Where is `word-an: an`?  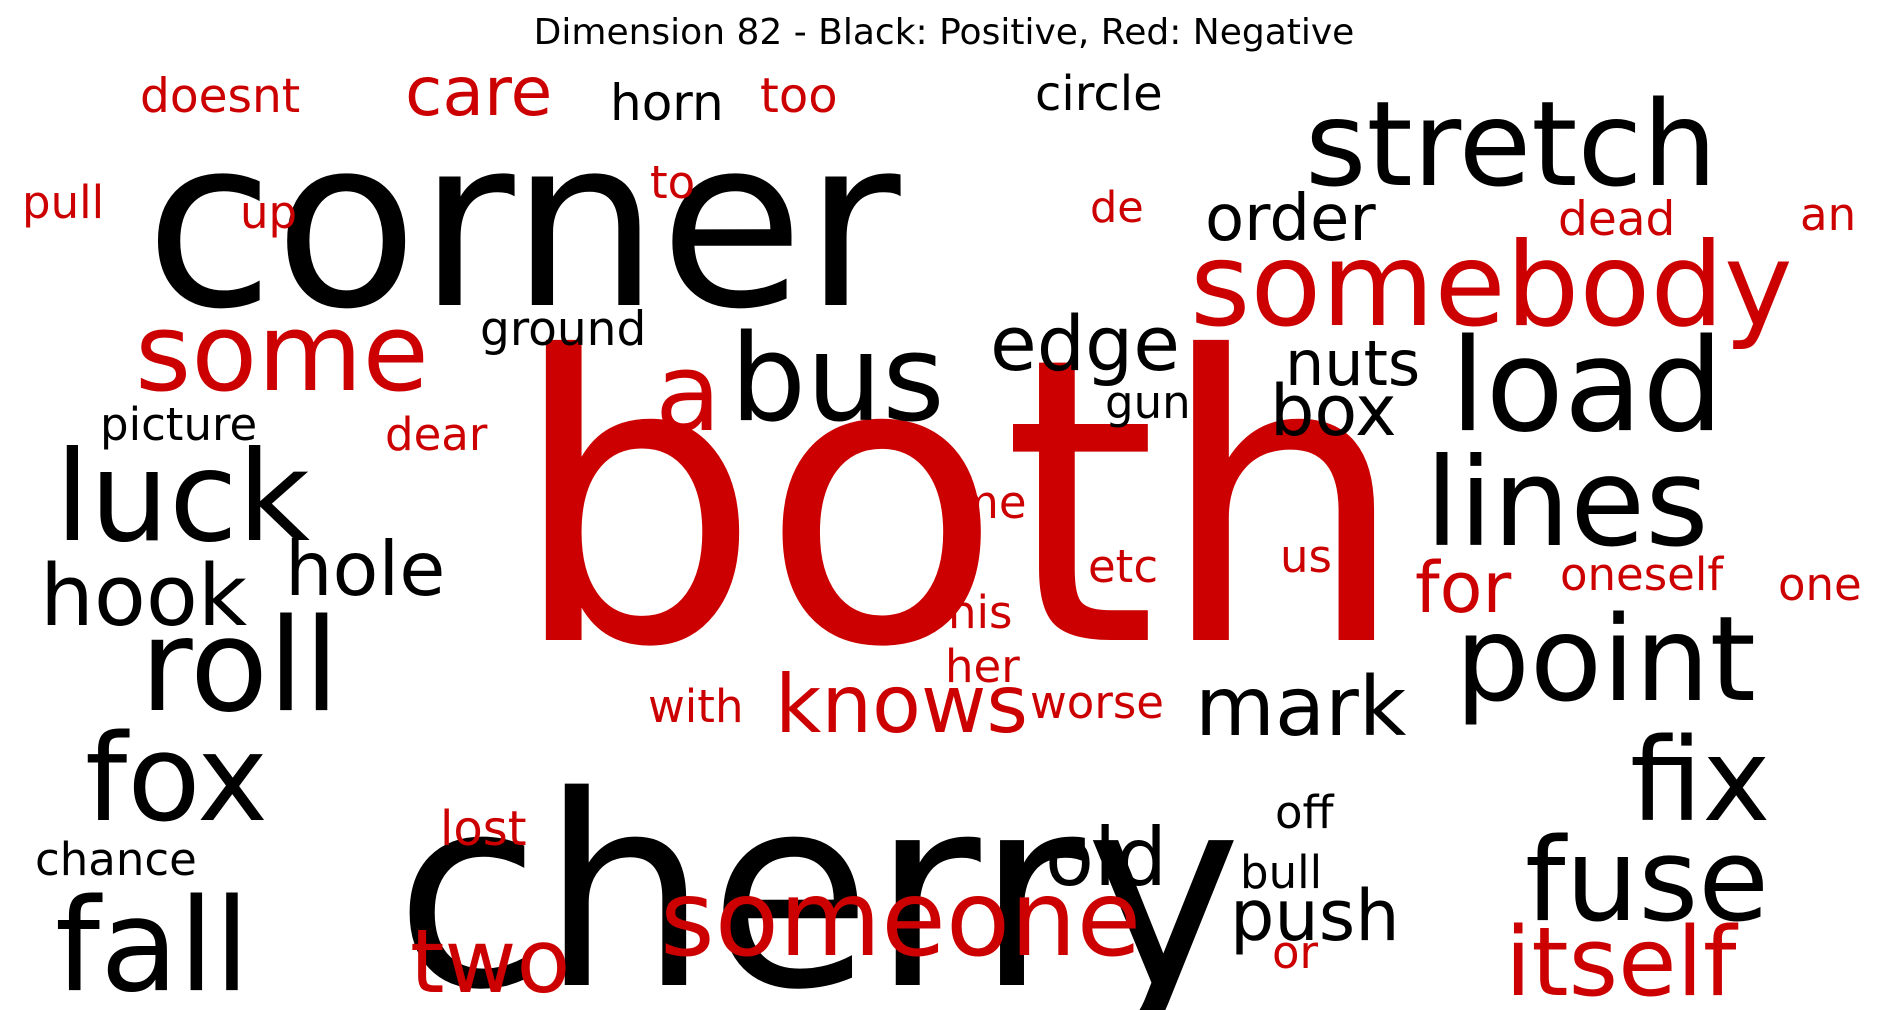
word-an: an is located at coordinates (1828, 214).